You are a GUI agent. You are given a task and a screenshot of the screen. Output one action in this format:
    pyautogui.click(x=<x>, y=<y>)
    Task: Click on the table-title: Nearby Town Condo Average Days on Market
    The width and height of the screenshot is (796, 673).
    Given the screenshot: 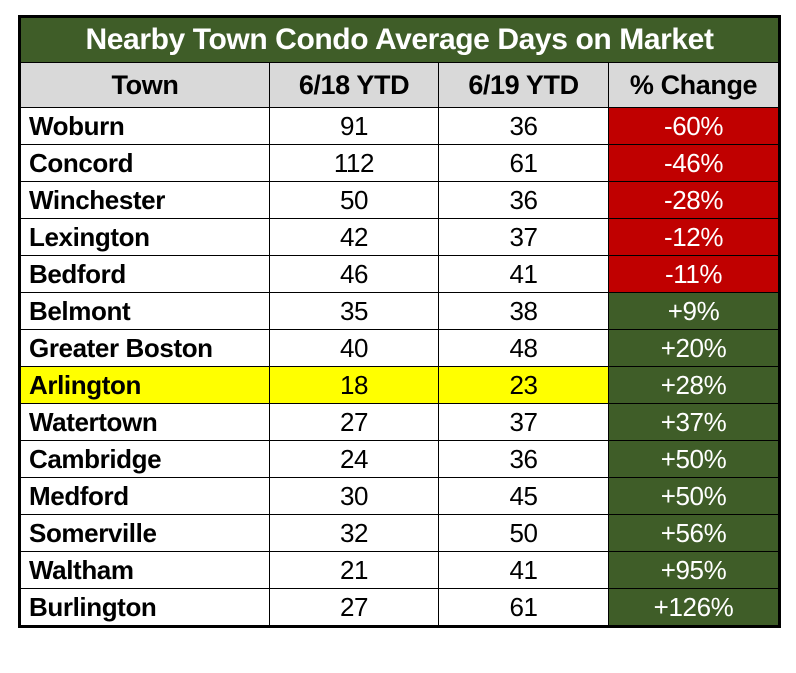 What is the action you would take?
    pyautogui.click(x=399, y=39)
    